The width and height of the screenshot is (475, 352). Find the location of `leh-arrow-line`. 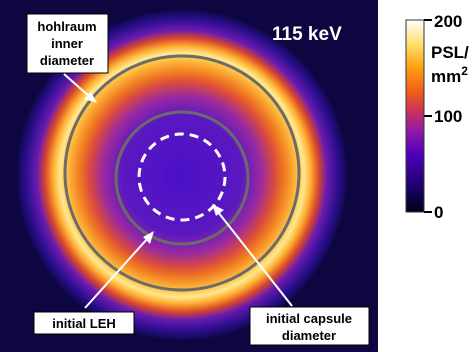

leh-arrow-line is located at coordinates (116, 273).